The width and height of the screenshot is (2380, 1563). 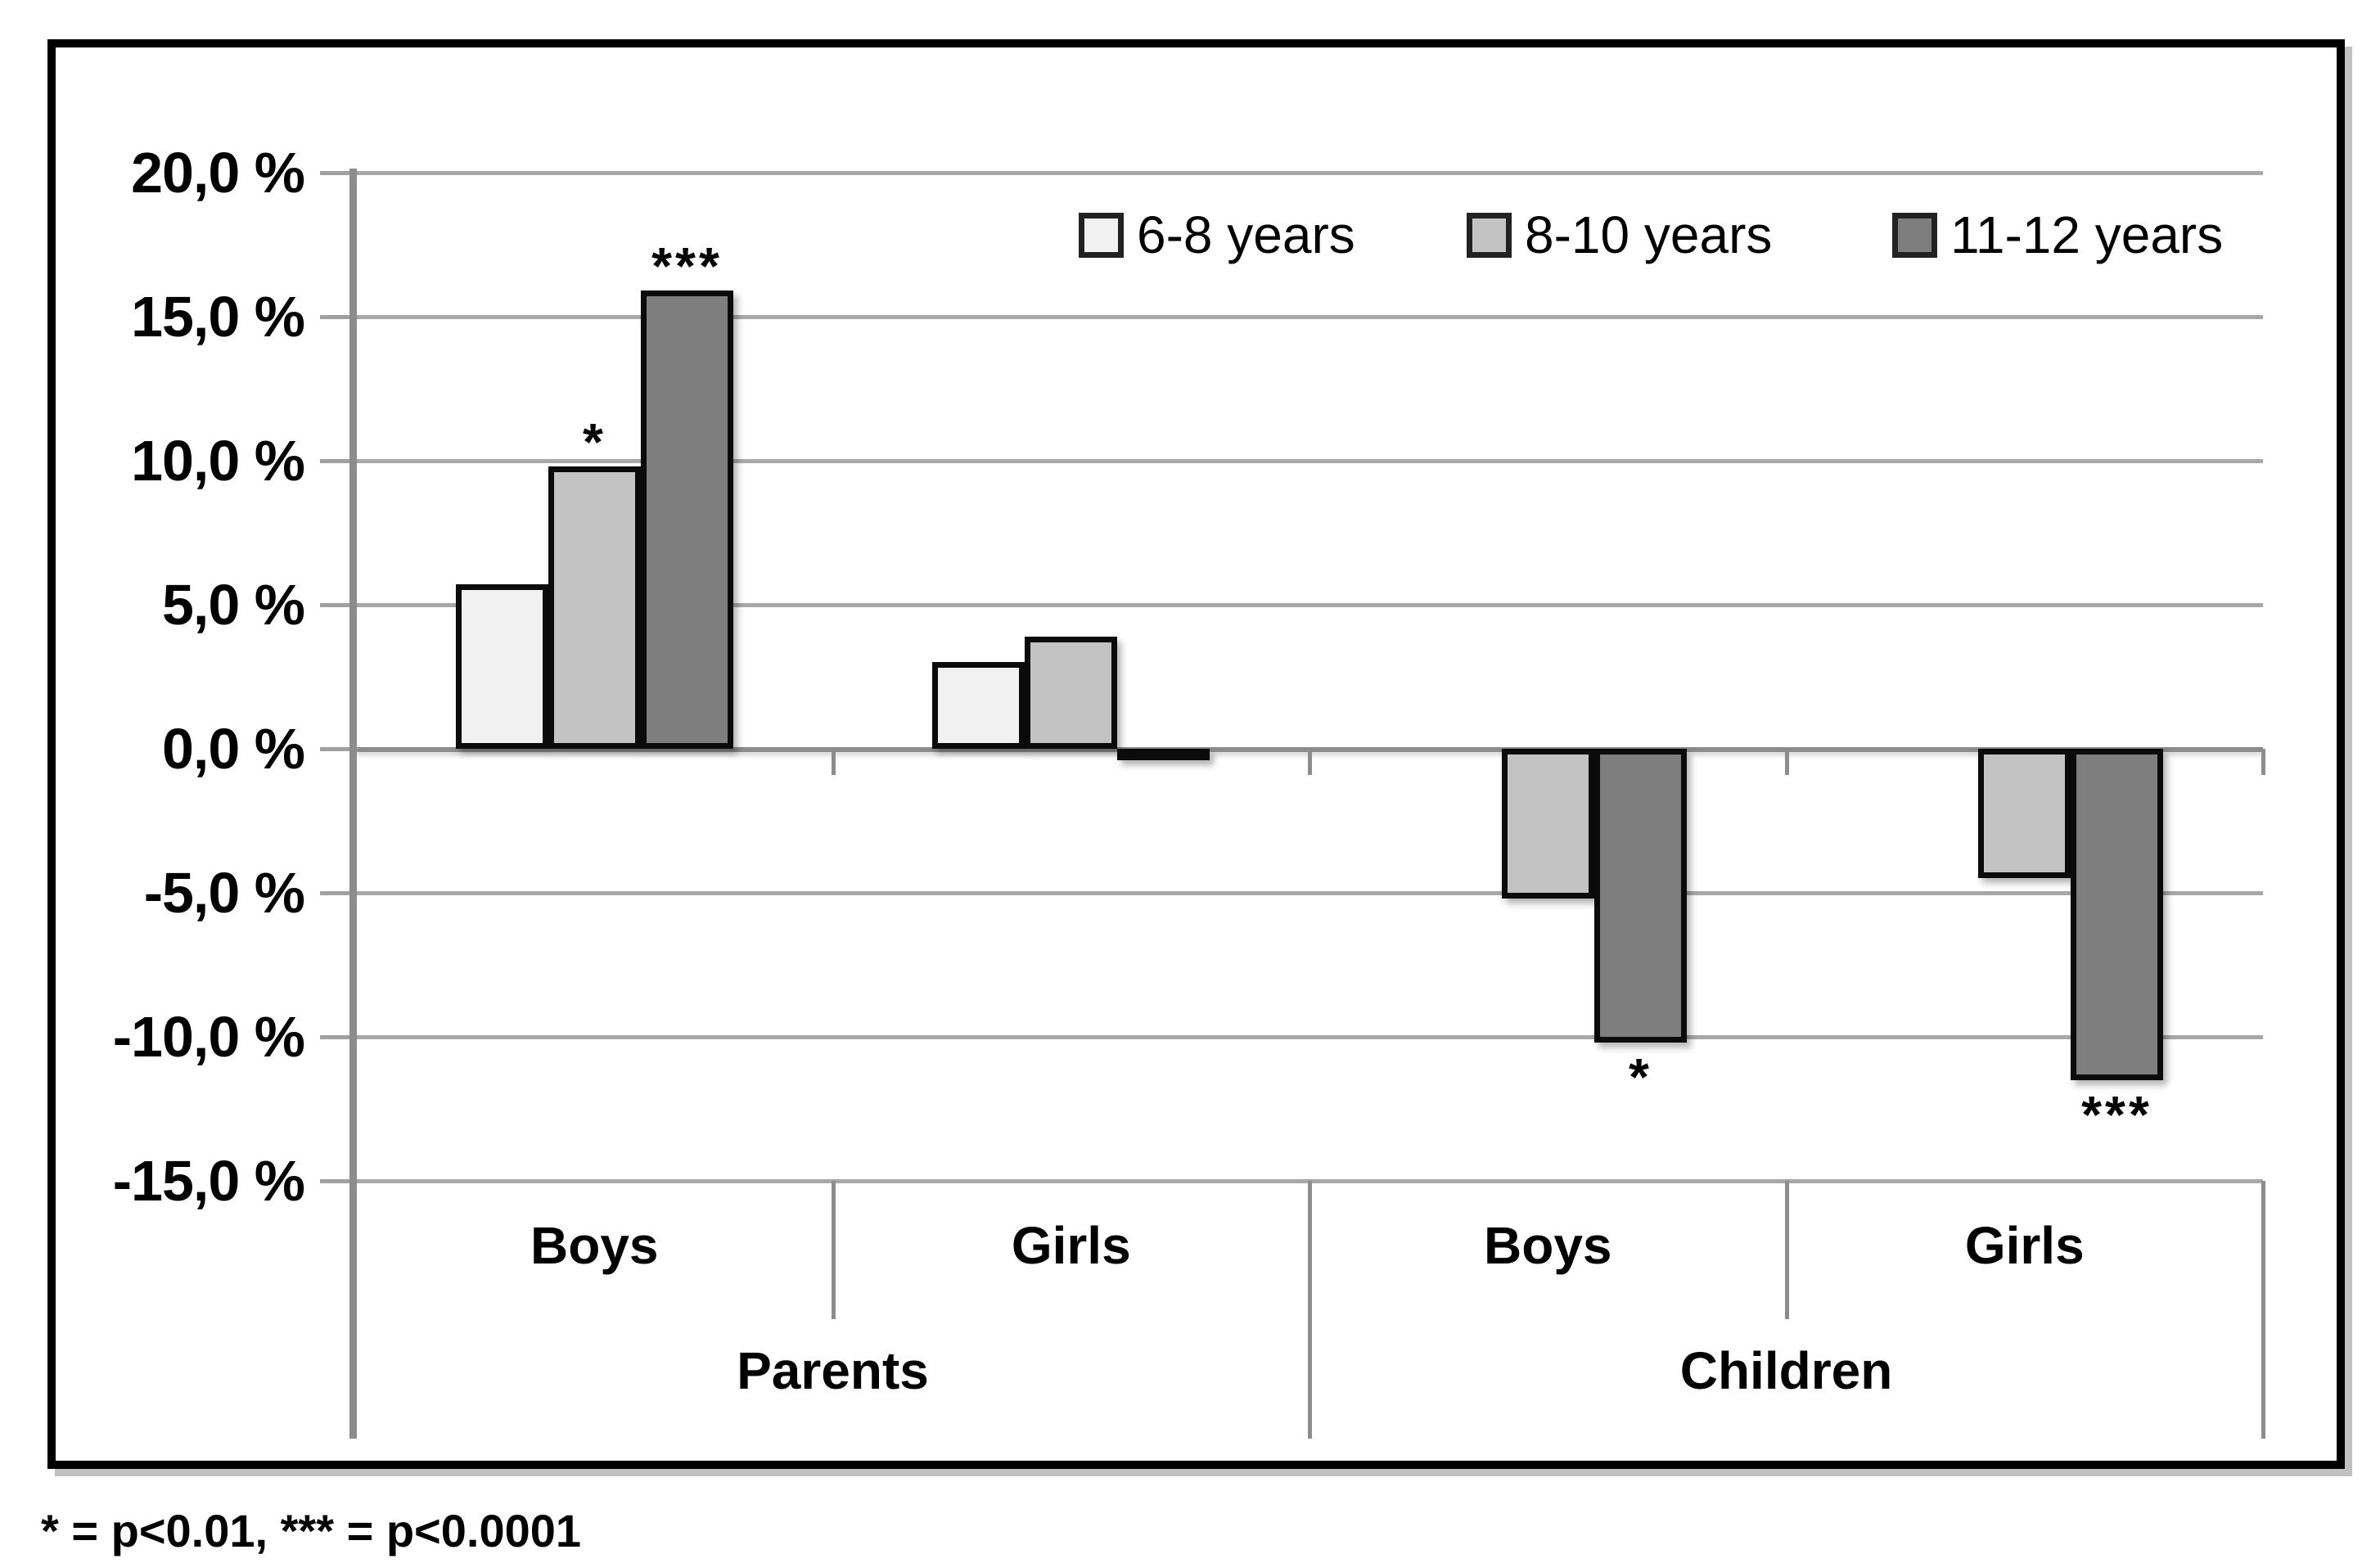 I want to click on separator-boys-girls-parents, so click(x=833, y=1250).